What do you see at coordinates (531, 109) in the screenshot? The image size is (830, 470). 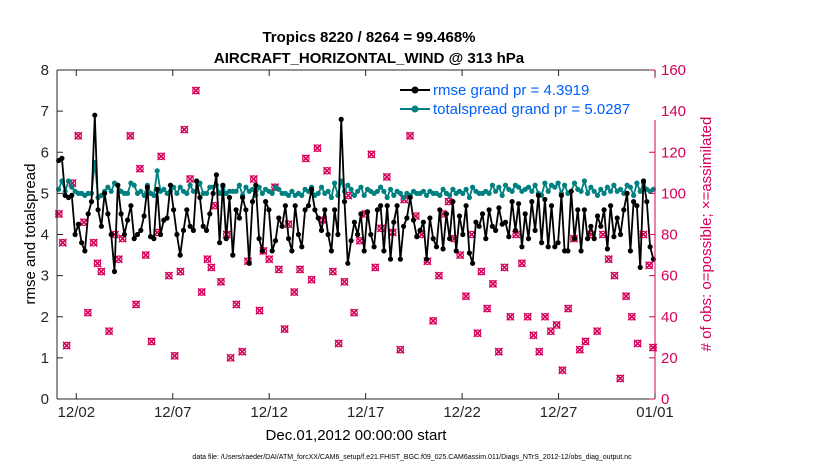 I see `legend-spread-label: totalspread grand pr = 5.0287` at bounding box center [531, 109].